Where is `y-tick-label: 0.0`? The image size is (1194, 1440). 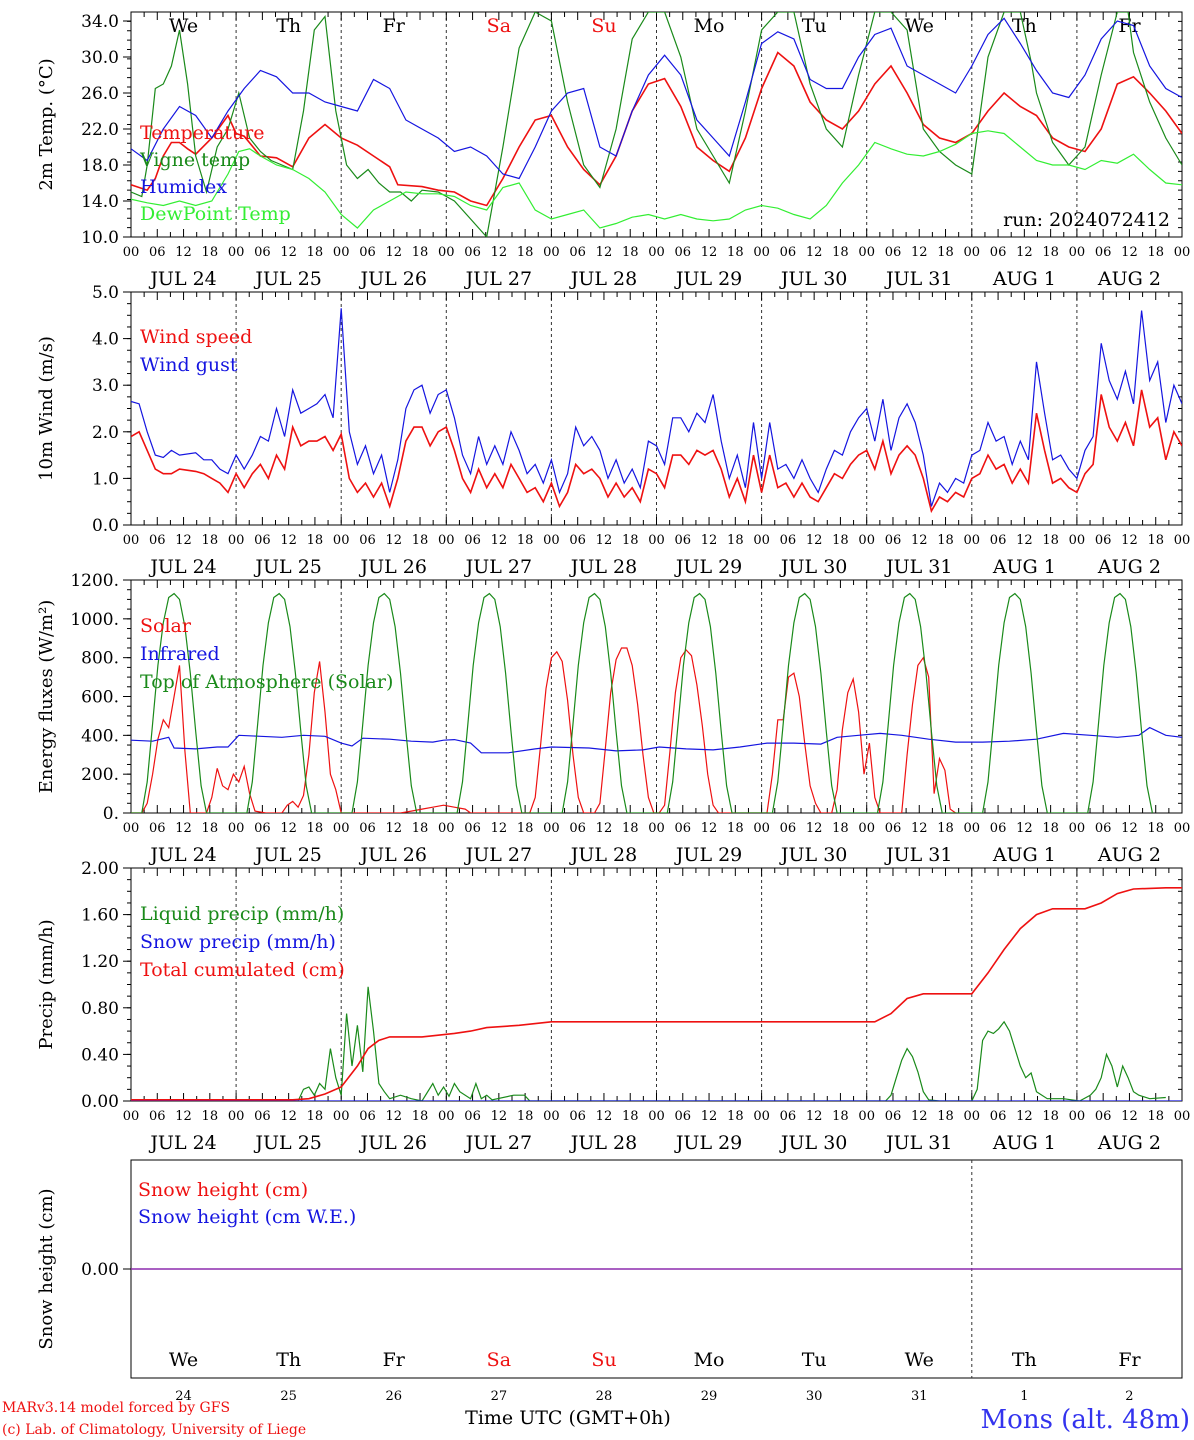
y-tick-label: 0.0 is located at coordinates (105, 526).